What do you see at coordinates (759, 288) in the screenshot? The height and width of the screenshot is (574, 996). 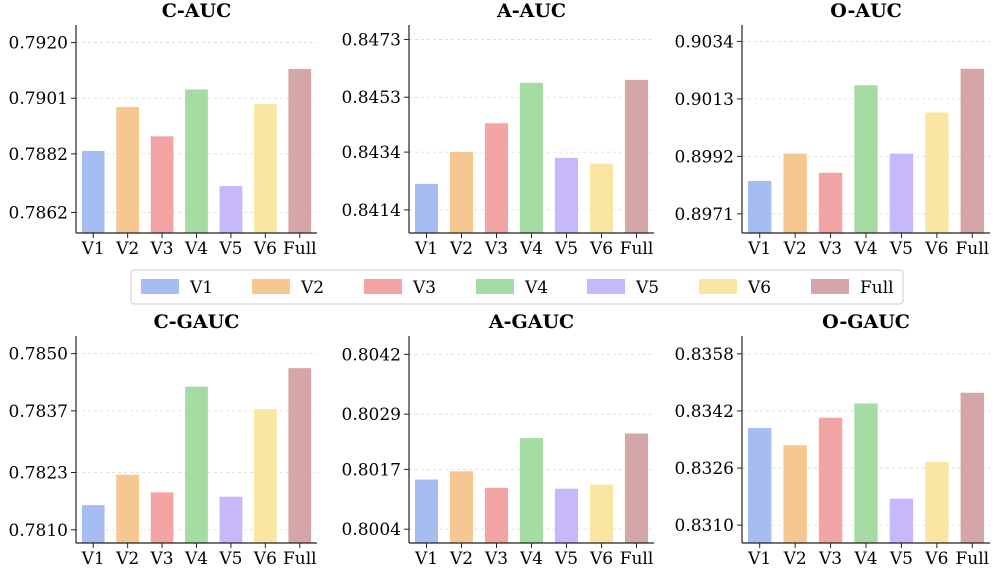 I see `legend-label: V6` at bounding box center [759, 288].